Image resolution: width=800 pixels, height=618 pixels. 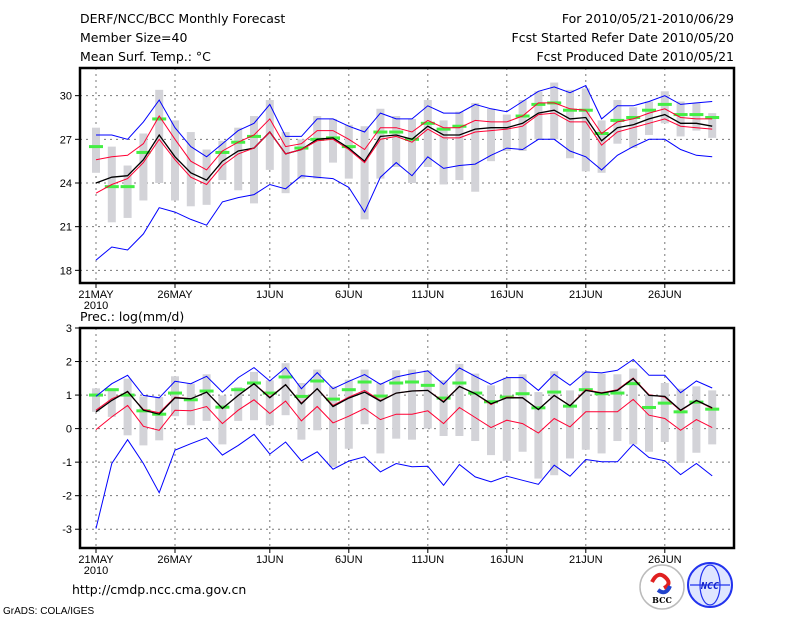 What do you see at coordinates (662, 587) in the screenshot?
I see `bcc-logo: BCC` at bounding box center [662, 587].